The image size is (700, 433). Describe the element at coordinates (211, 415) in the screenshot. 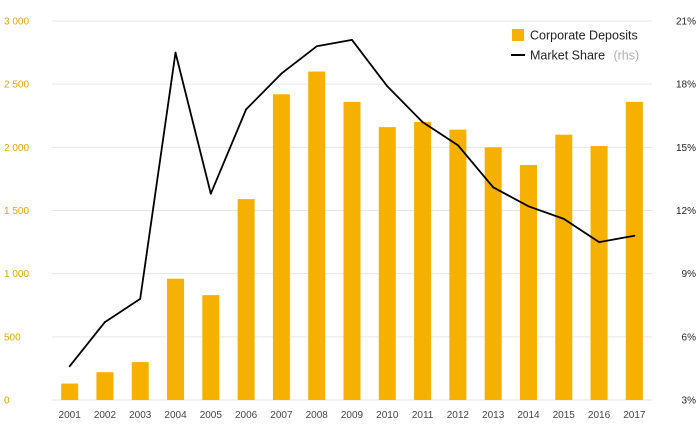

I see `x-tick-label: 2005` at that location.